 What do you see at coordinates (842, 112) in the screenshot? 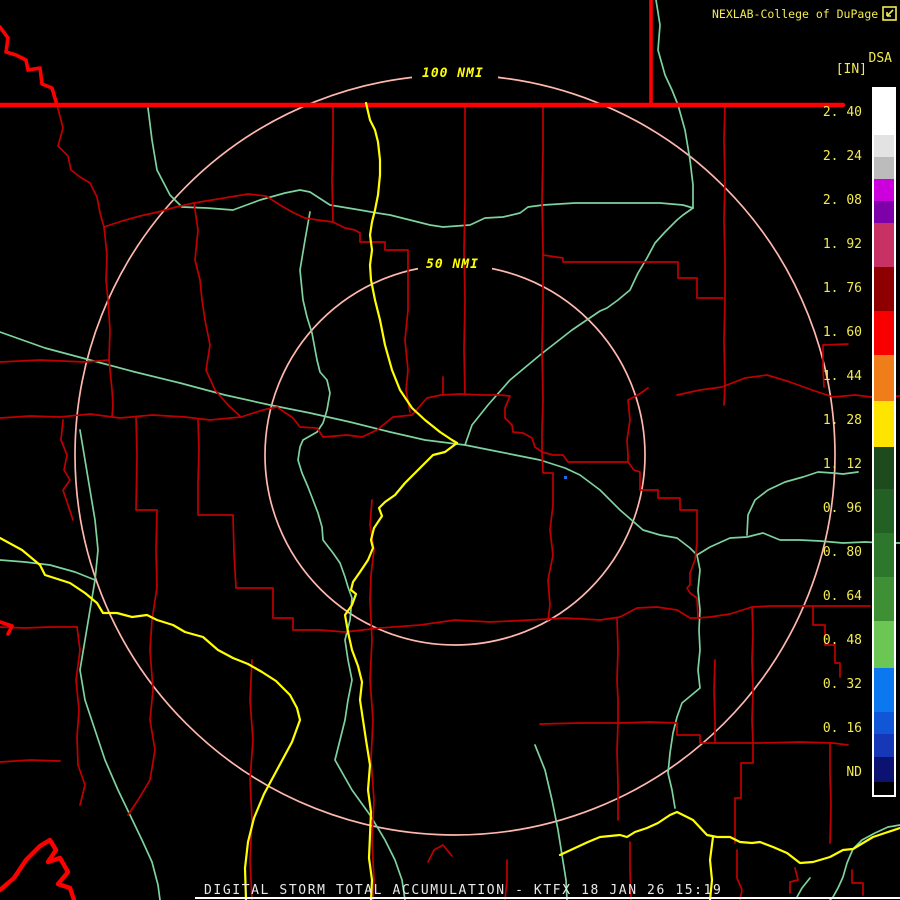
I see `colorbar-tick-label: 2. 40` at bounding box center [842, 112].